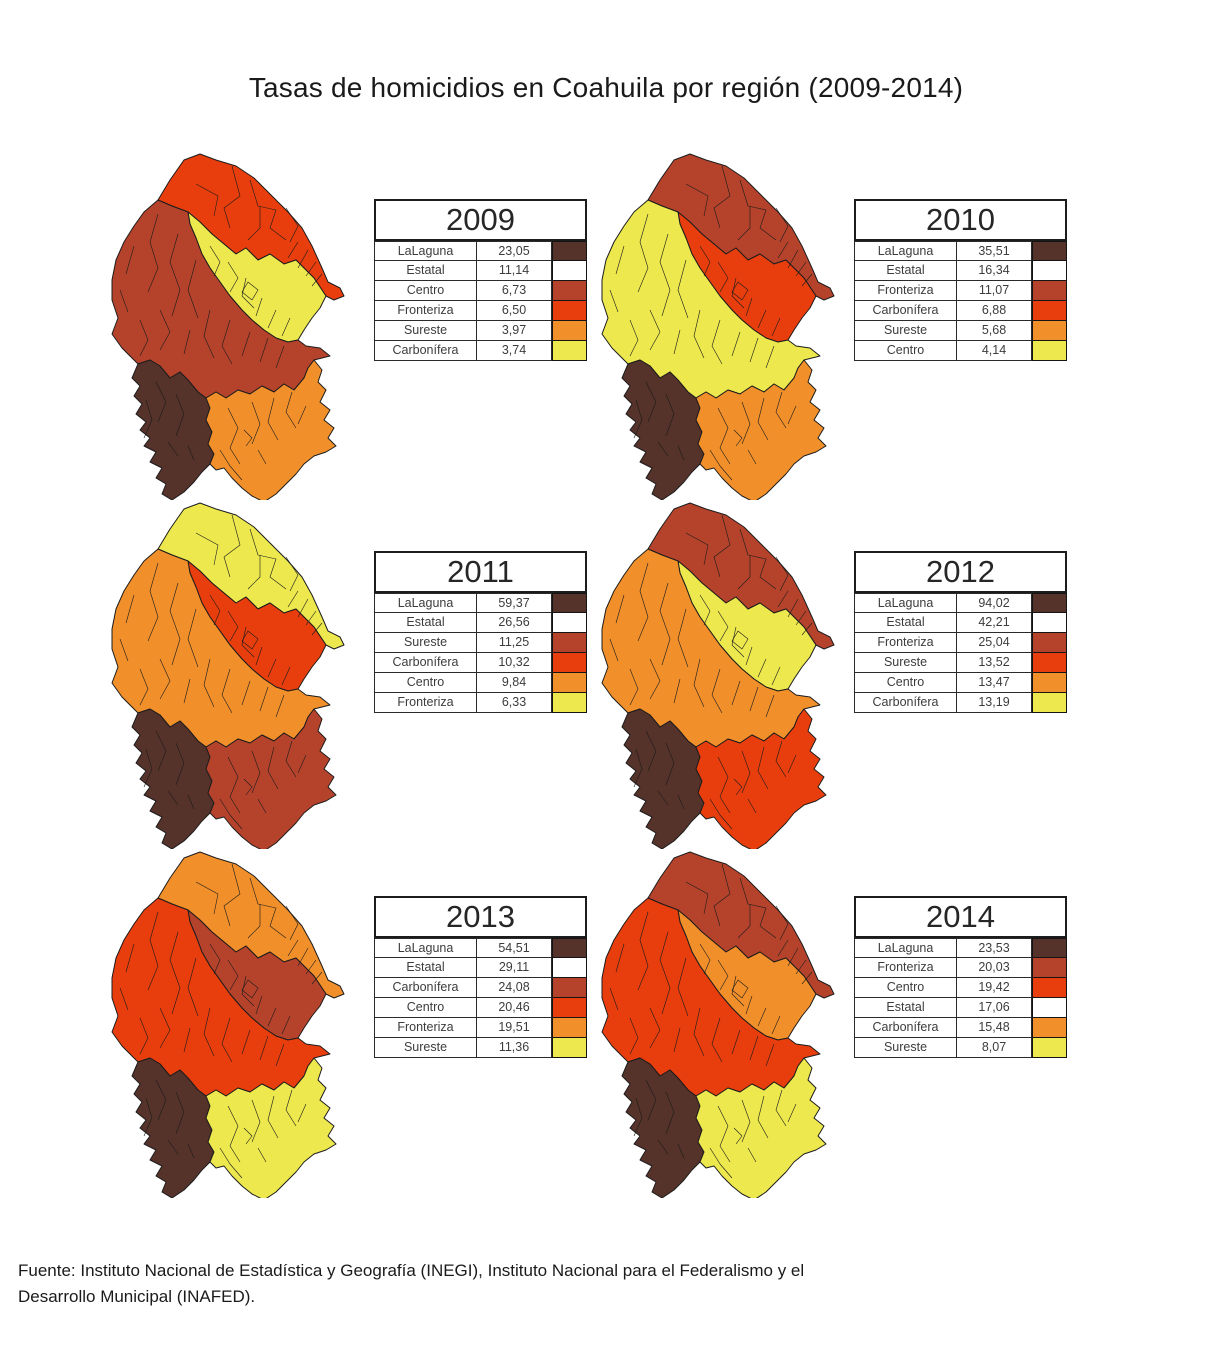 The image size is (1212, 1368). I want to click on region-value-cell: 11,14, so click(514, 271).